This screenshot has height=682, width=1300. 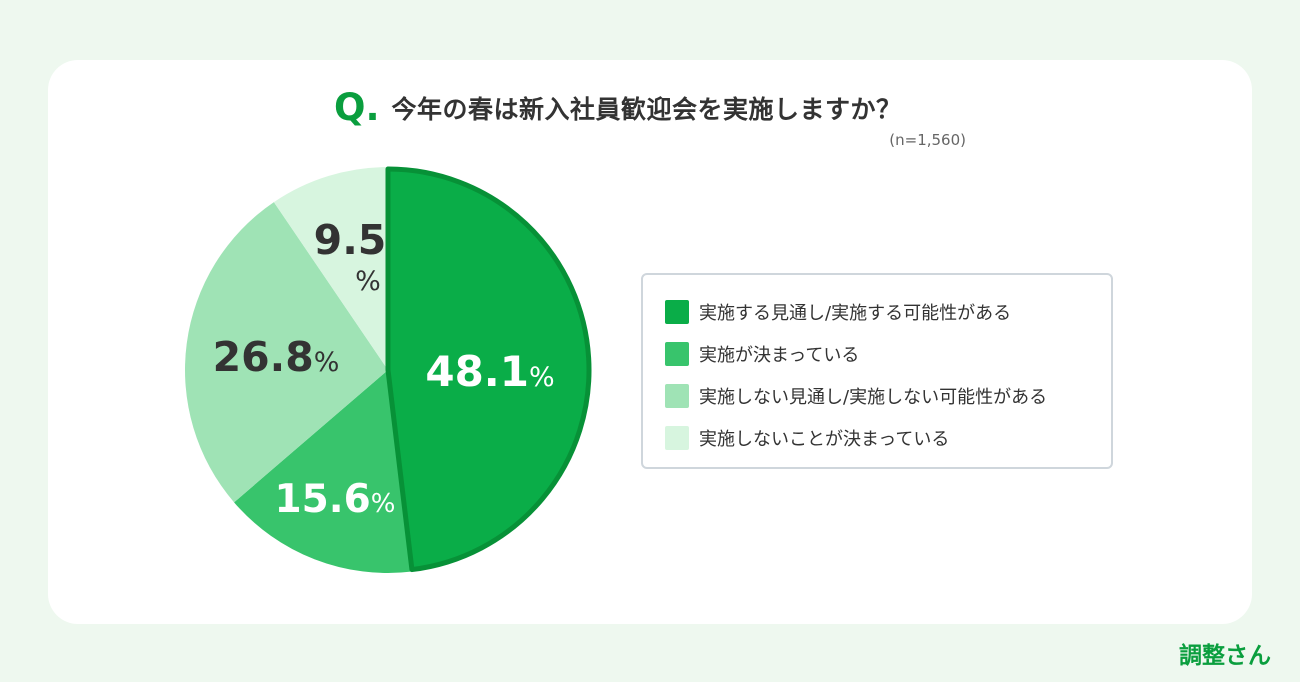 I want to click on legend-label-2: 実施が決まっている, so click(x=779, y=355).